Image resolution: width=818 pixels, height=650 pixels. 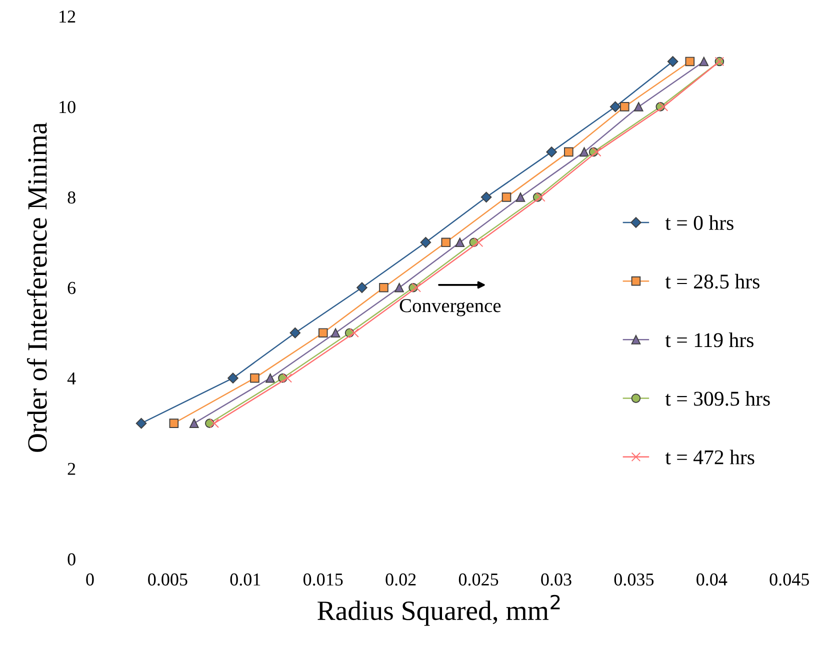 What do you see at coordinates (68, 16) in the screenshot?
I see `y-tick-label: 12` at bounding box center [68, 16].